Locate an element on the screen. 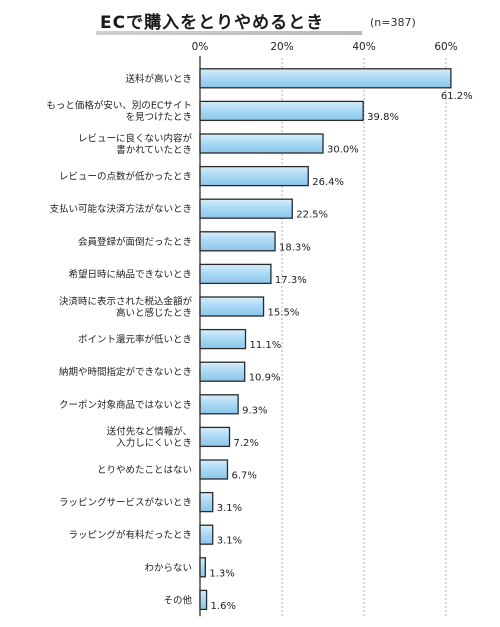 The height and width of the screenshot is (627, 500). category-label: 送付先など情報が、 is located at coordinates (149, 432).